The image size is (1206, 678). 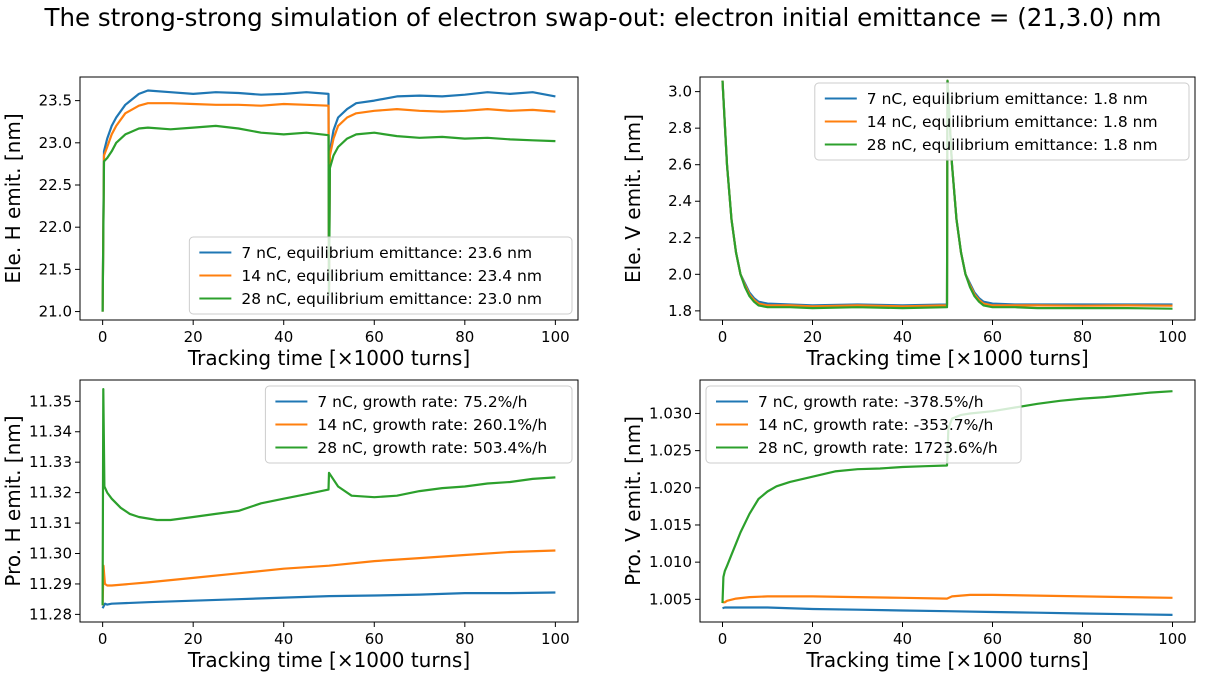 What do you see at coordinates (50, 401) in the screenshot?
I see `y-tick-label: 11.35` at bounding box center [50, 401].